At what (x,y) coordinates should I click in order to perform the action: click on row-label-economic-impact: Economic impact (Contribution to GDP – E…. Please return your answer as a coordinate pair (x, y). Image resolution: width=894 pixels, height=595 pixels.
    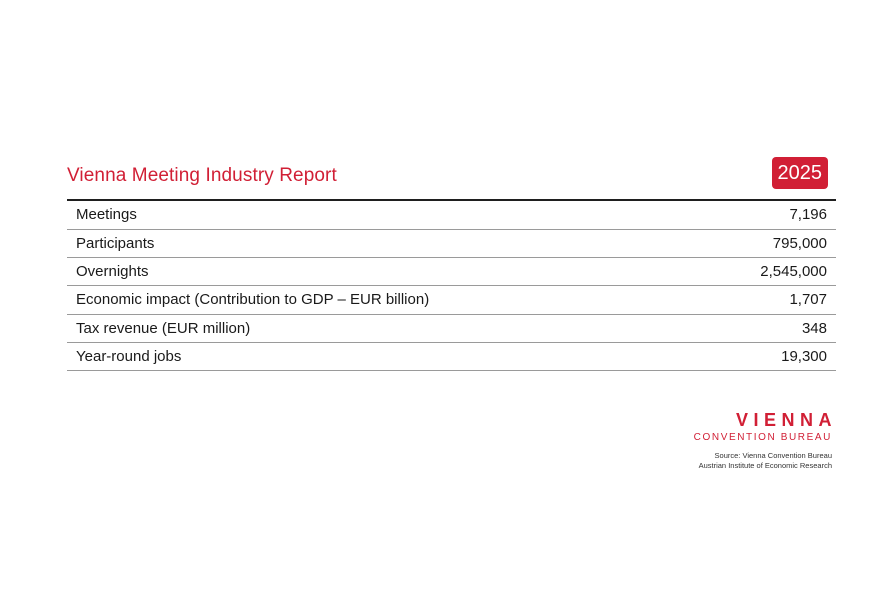
    Looking at the image, I should click on (385, 300).